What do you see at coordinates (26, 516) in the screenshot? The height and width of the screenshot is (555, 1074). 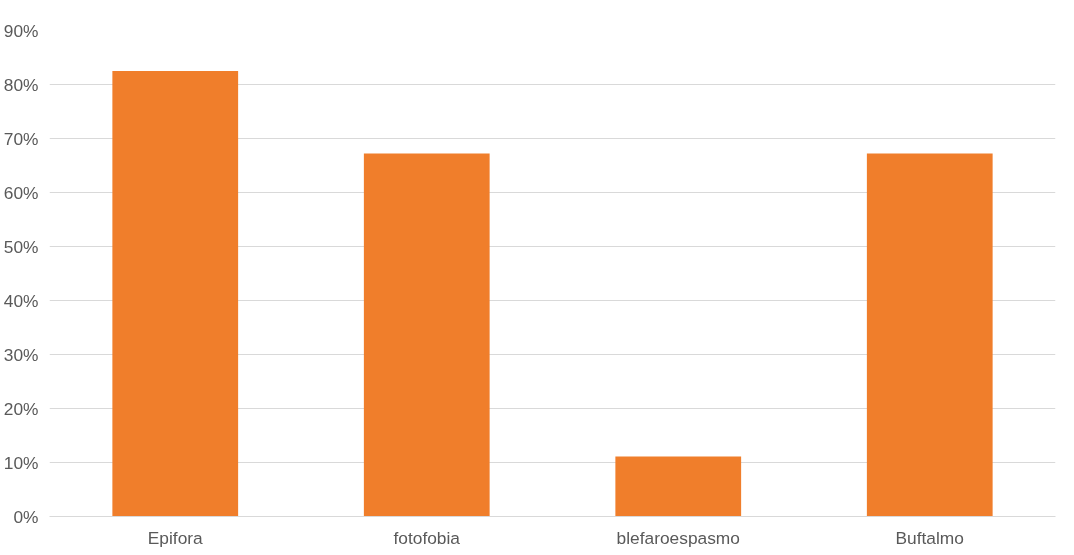 I see `y-tick-label: 0%` at bounding box center [26, 516].